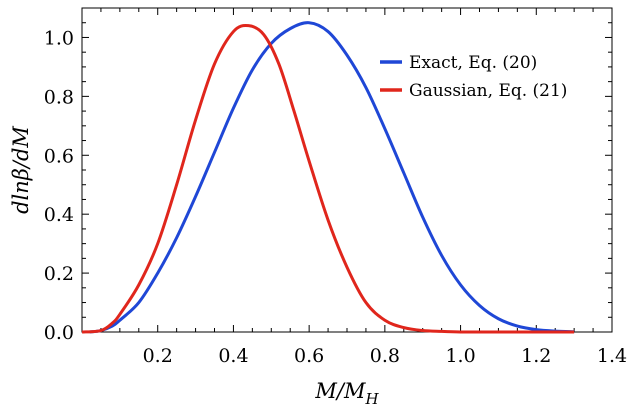  Describe the element at coordinates (309, 356) in the screenshot. I see `x-tick-label: 0.6` at that location.